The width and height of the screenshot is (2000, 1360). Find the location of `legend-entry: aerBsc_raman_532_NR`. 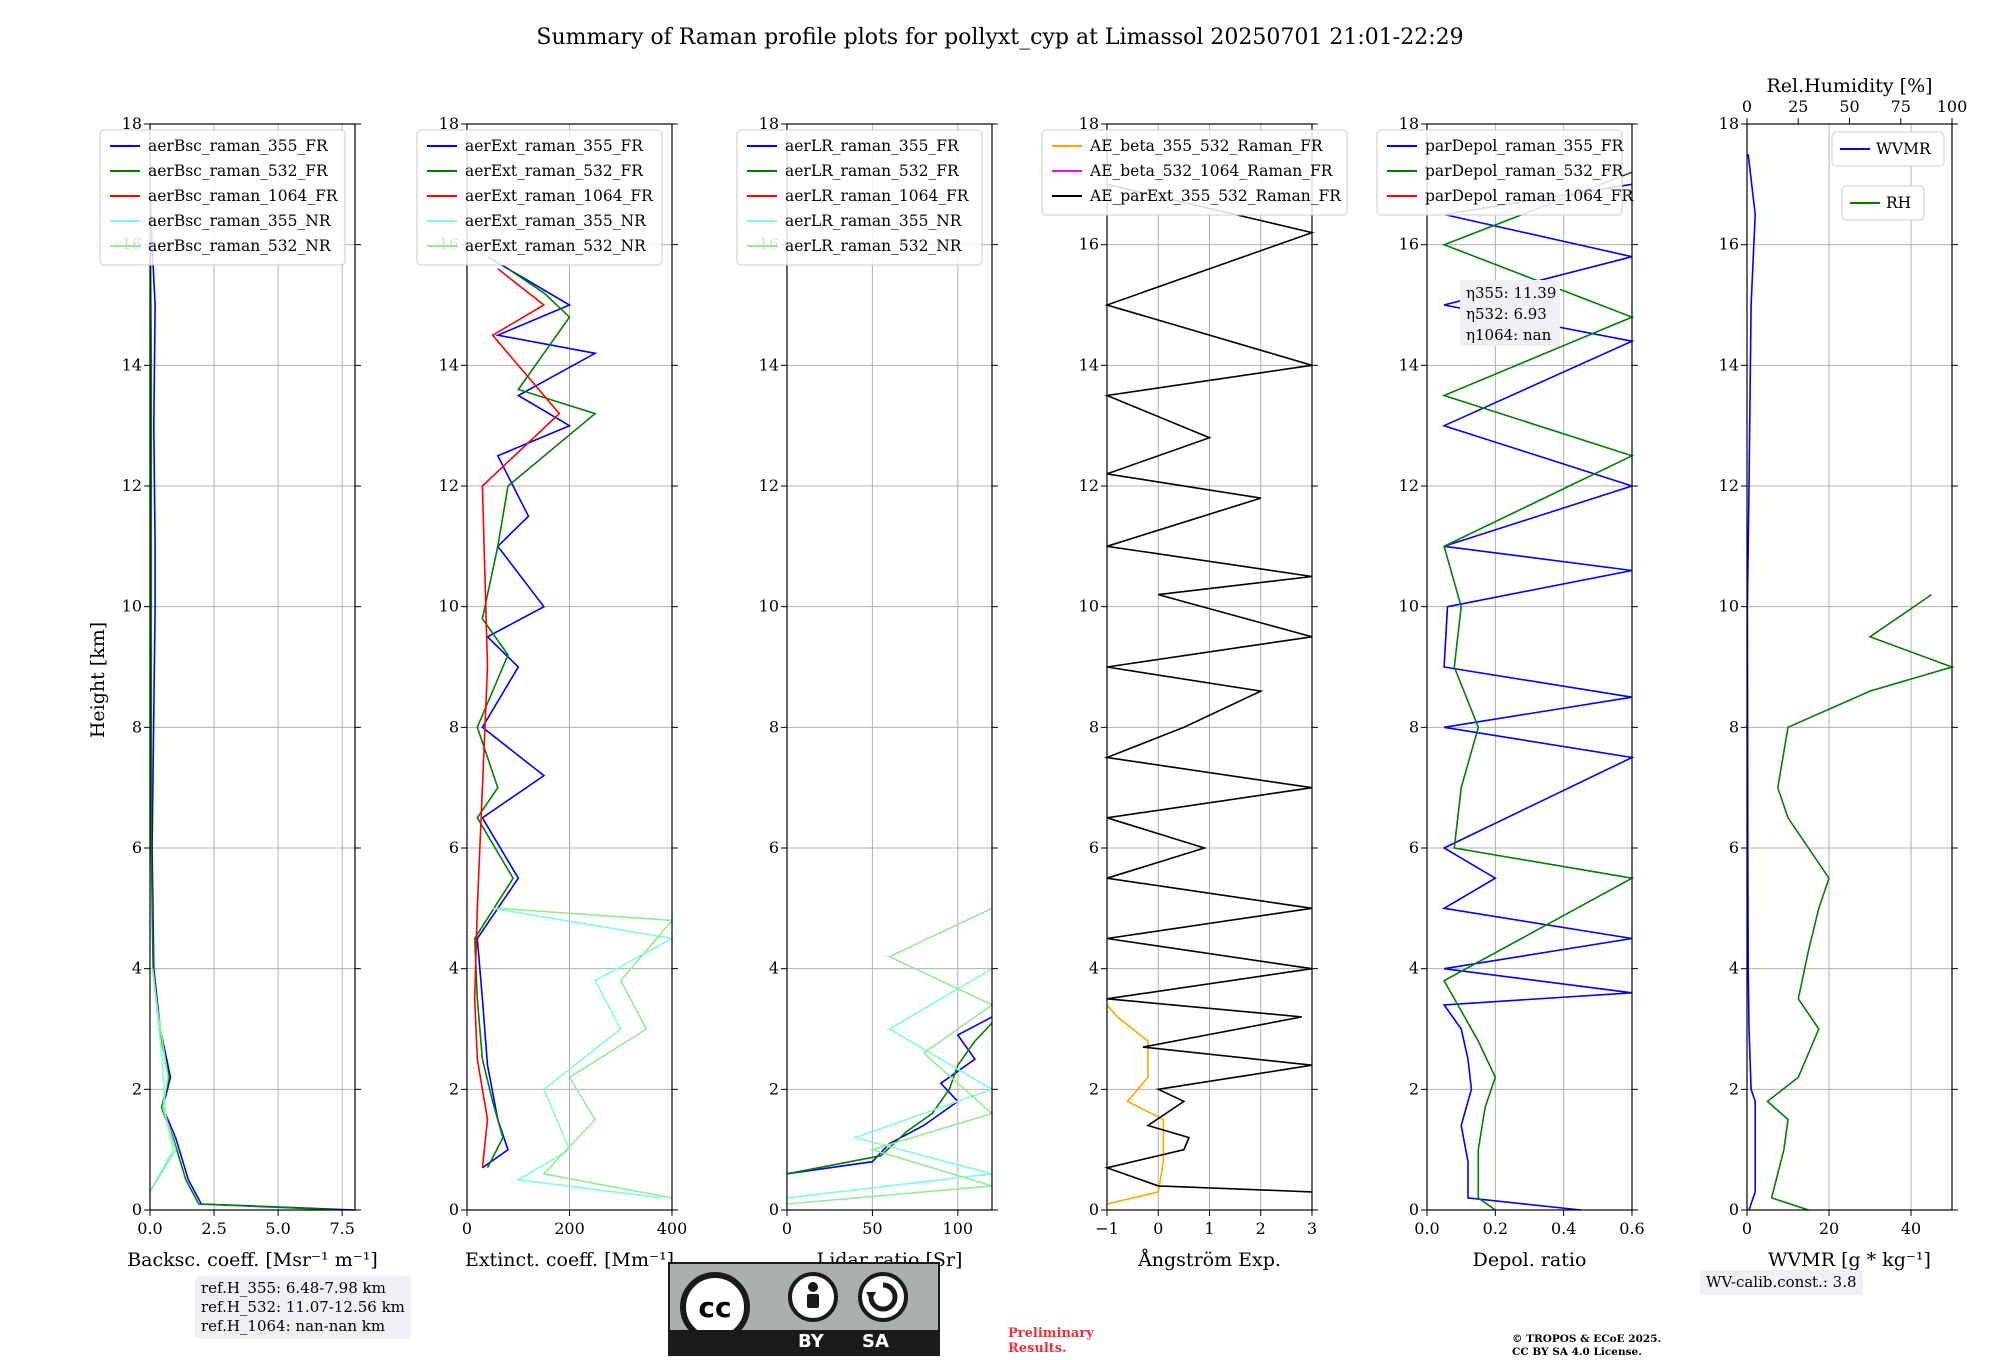

legend-entry: aerBsc_raman_532_NR is located at coordinates (240, 246).